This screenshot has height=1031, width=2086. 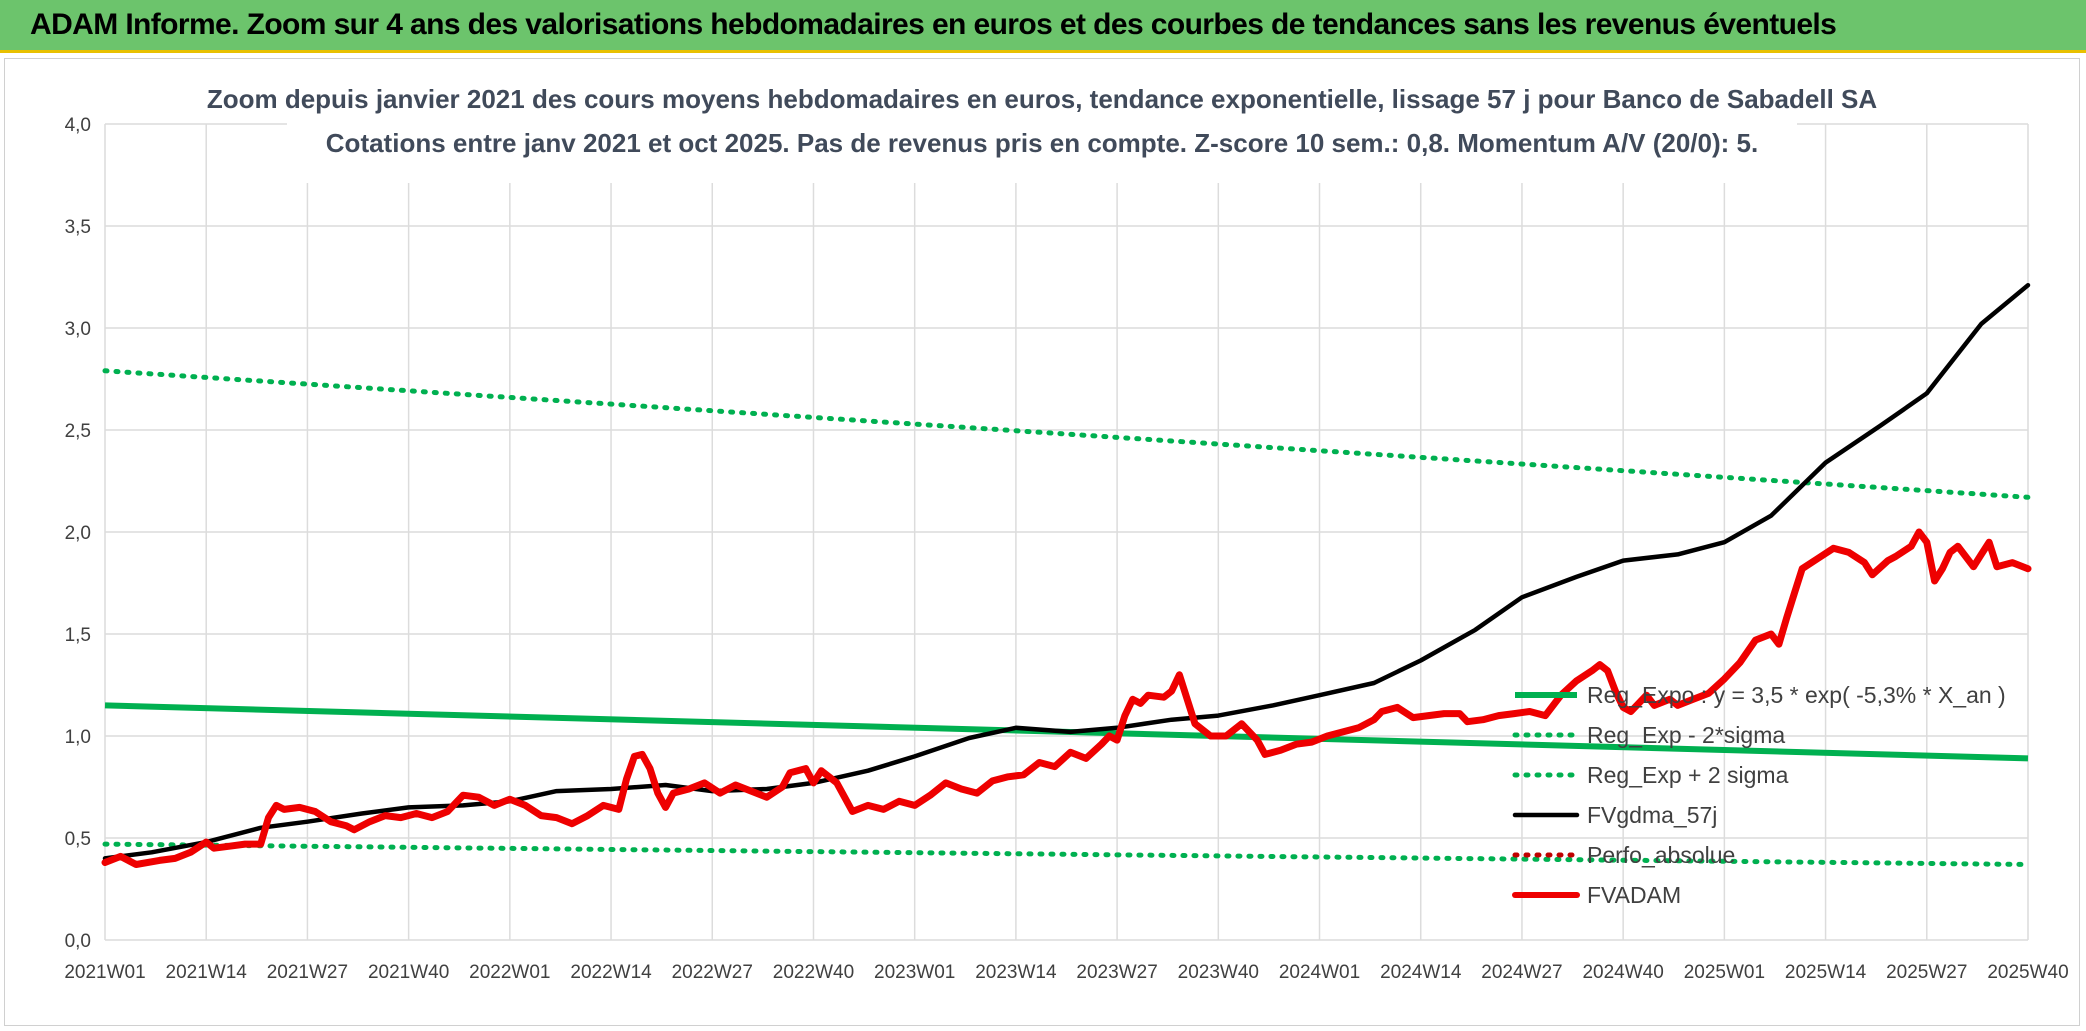 What do you see at coordinates (78, 839) in the screenshot?
I see `y-tick-label: 0,5` at bounding box center [78, 839].